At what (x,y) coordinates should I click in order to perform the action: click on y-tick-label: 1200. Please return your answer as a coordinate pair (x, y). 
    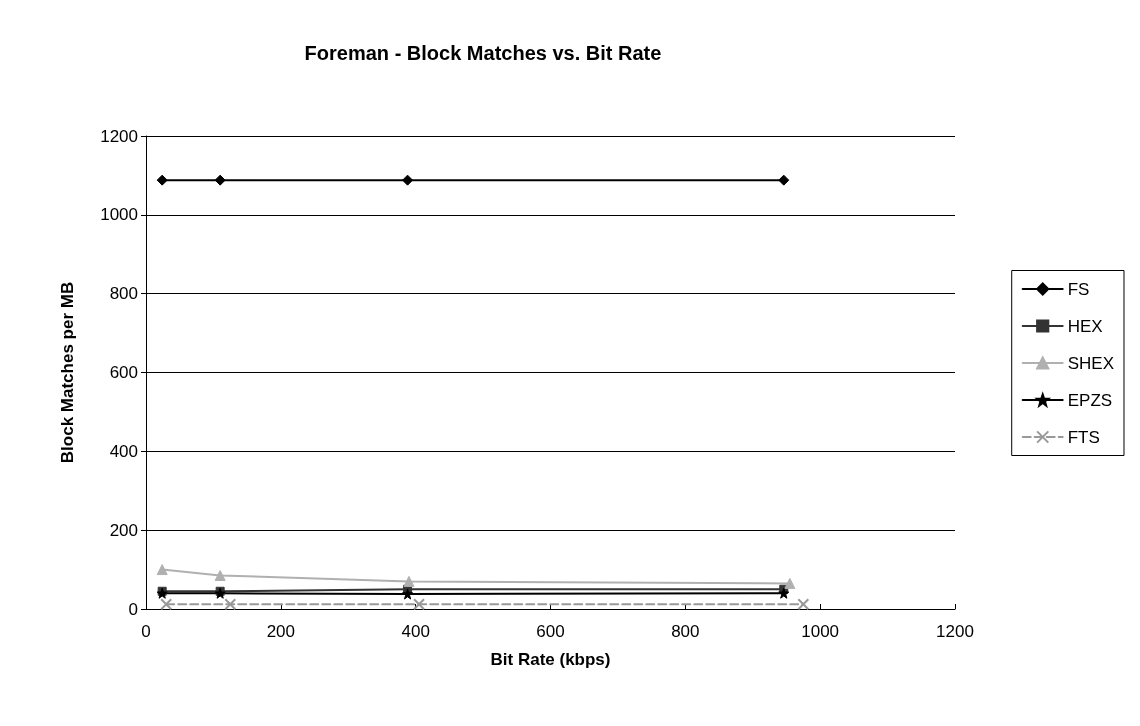
    Looking at the image, I should click on (119, 136).